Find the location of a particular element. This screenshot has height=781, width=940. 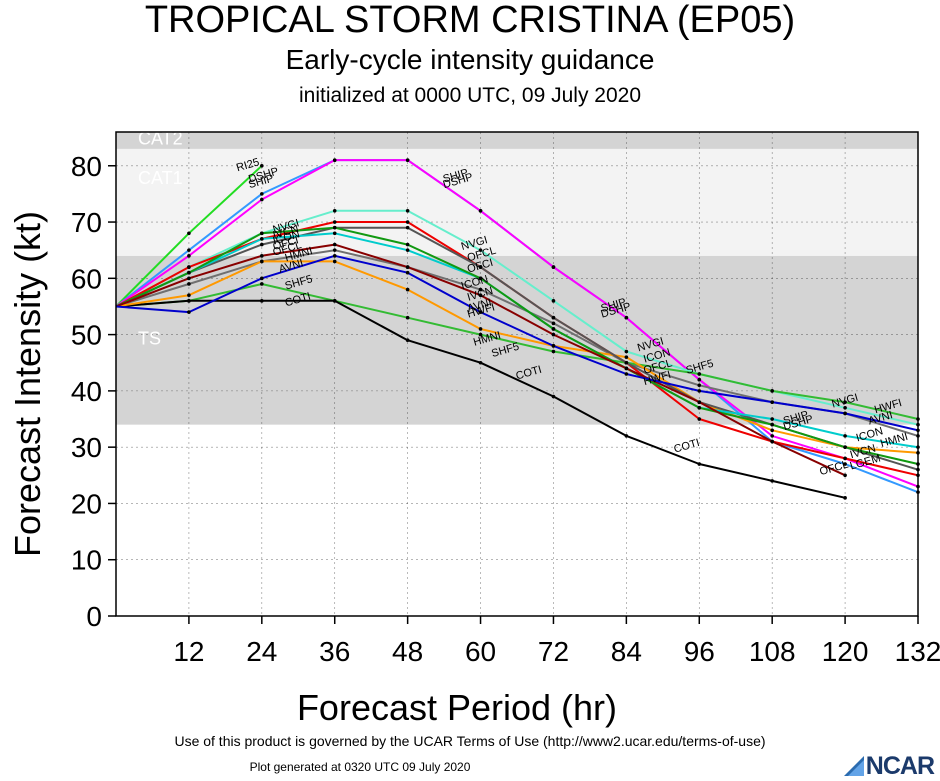

y-tick-label: 80 is located at coordinates (86, 166).